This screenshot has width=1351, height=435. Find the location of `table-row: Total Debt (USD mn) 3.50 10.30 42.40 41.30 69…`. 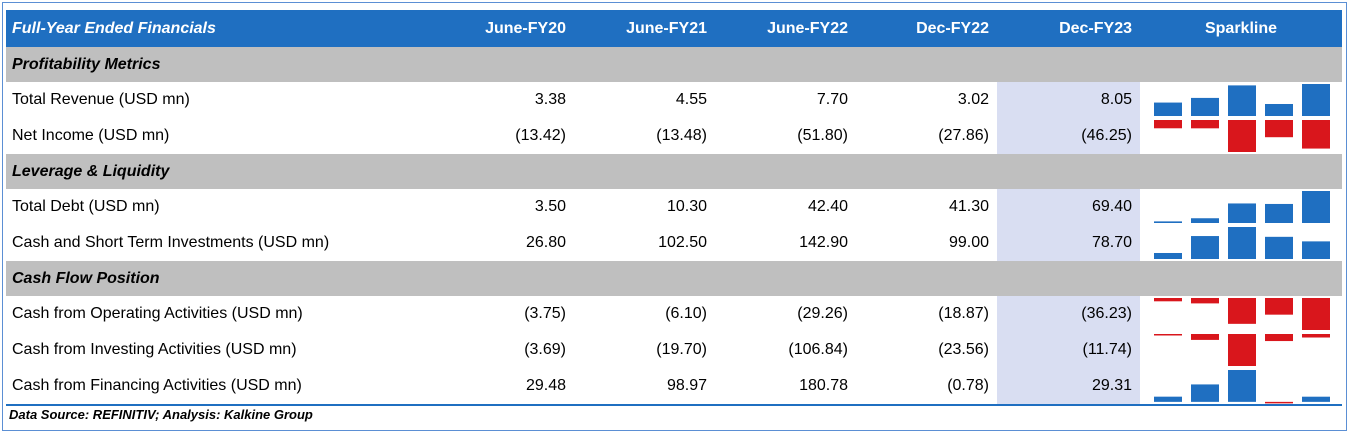

table-row: Total Debt (USD mn) 3.50 10.30 42.40 41.30 69… is located at coordinates (674, 207).